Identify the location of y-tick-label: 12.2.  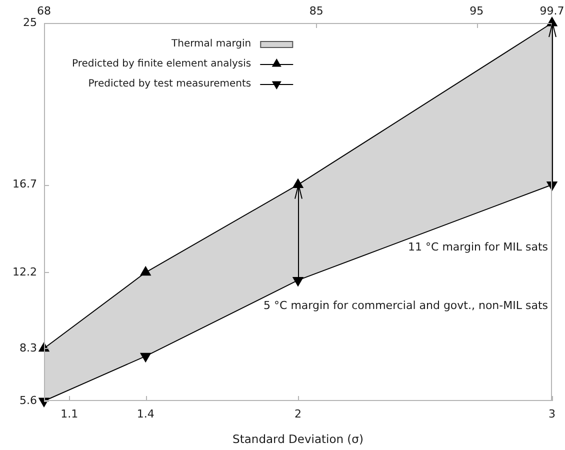
(24, 271).